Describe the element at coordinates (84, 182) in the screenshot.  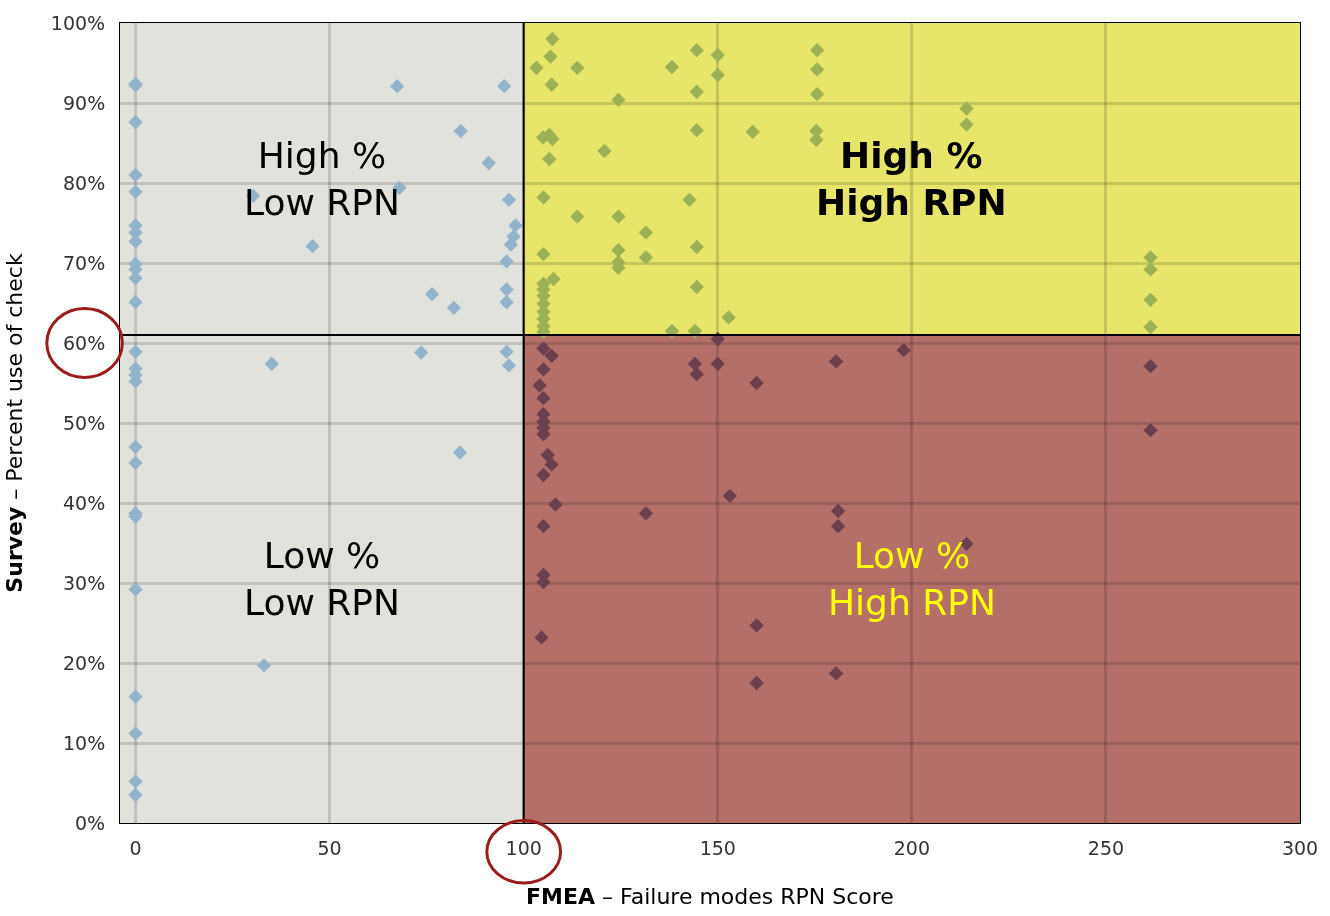
I see `y-tick-label: 80%` at that location.